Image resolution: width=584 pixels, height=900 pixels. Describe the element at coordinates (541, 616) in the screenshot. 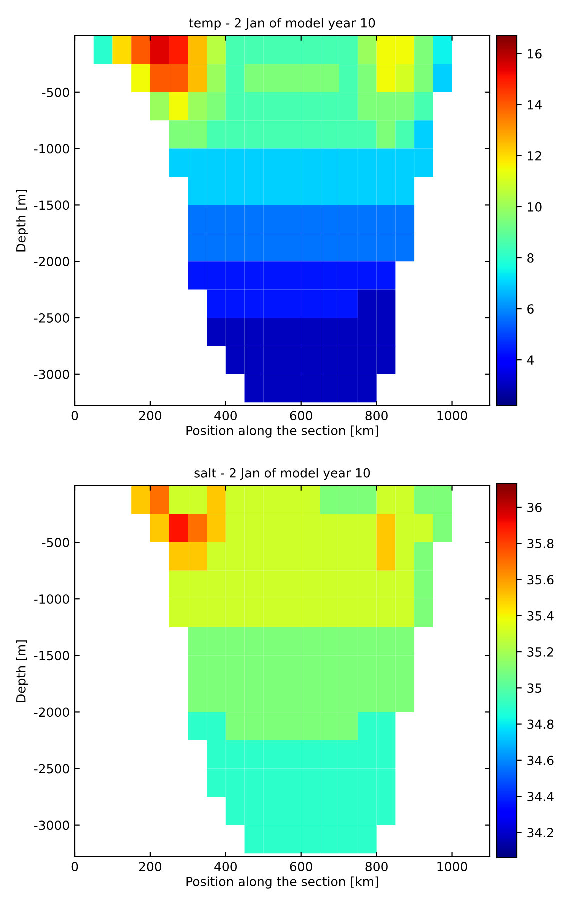

I see `color-bar-label: 35.4` at that location.